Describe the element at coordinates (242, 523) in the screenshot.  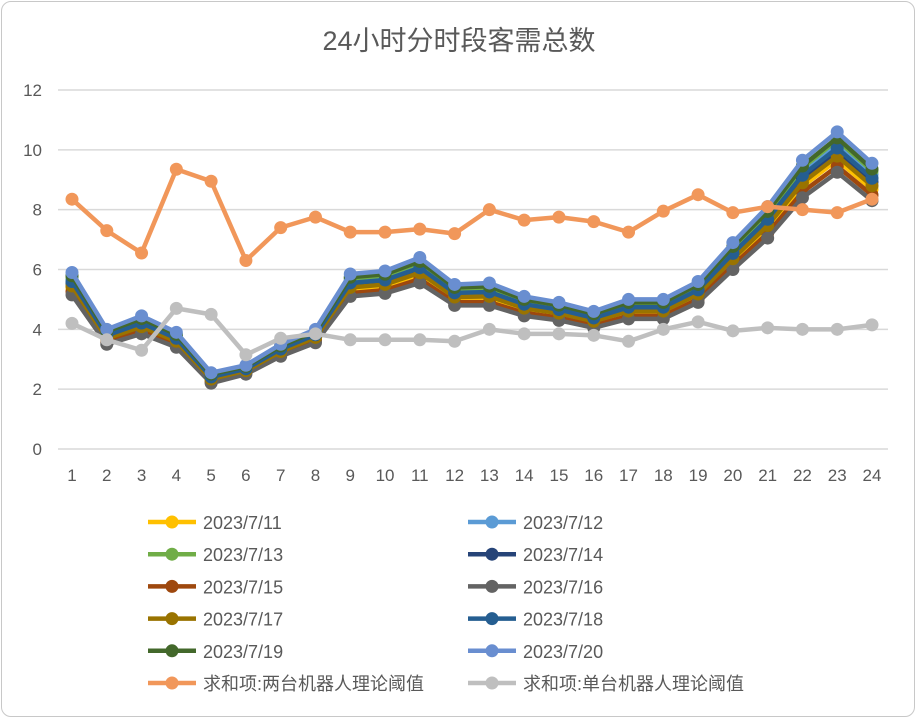
I see `legend-label: 2023/7/11` at that location.